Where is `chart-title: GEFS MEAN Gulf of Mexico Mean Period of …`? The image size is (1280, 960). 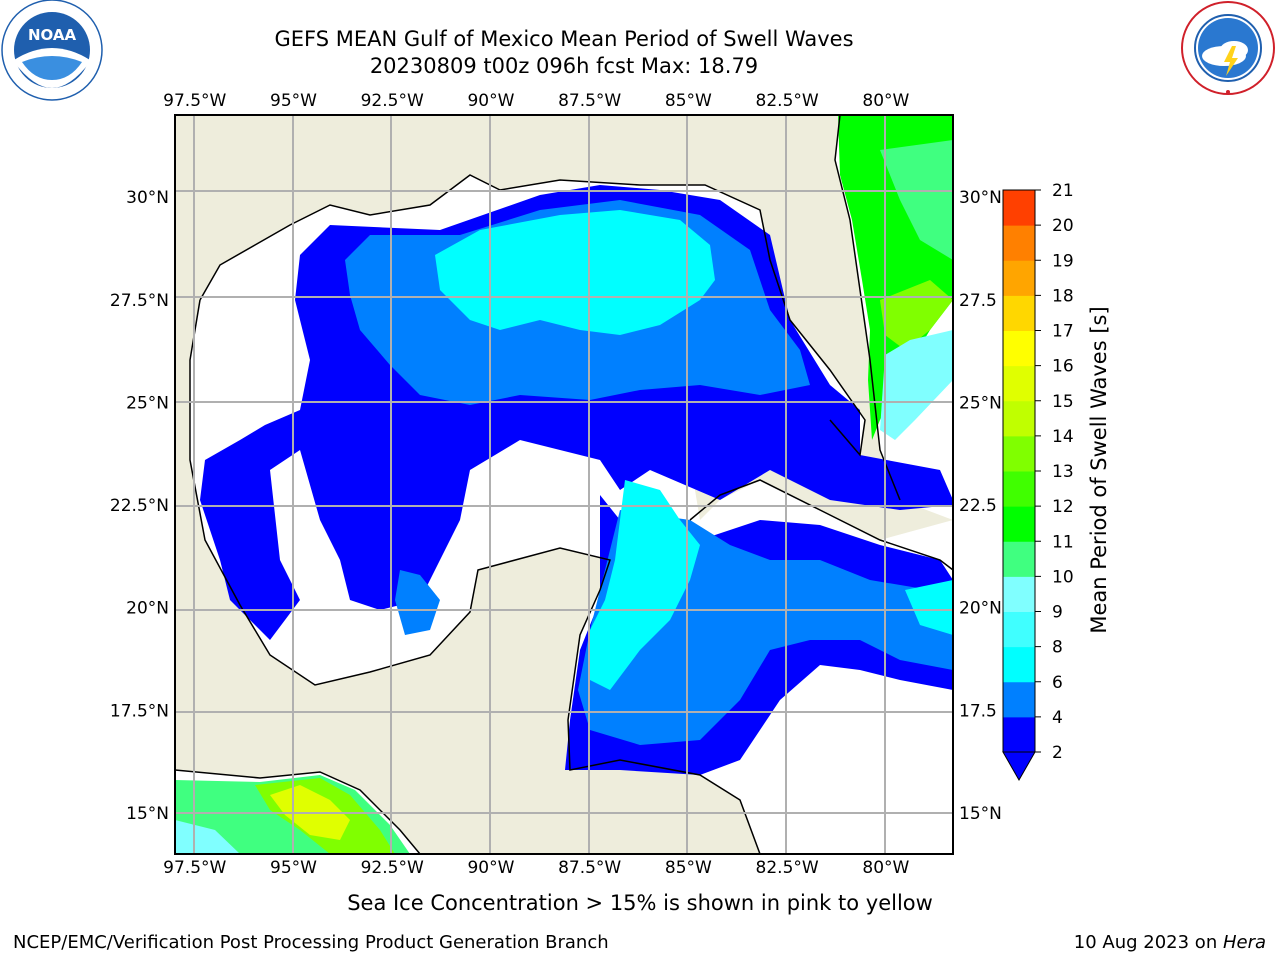
chart-title: GEFS MEAN Gulf of Mexico Mean Period of … is located at coordinates (564, 39).